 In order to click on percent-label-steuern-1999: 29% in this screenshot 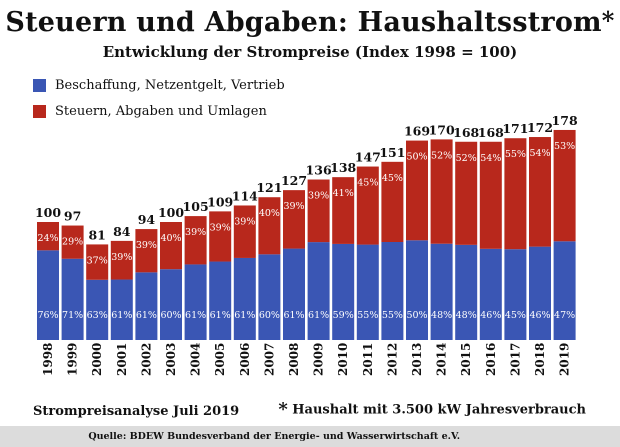, I will do `click(72, 242)`.